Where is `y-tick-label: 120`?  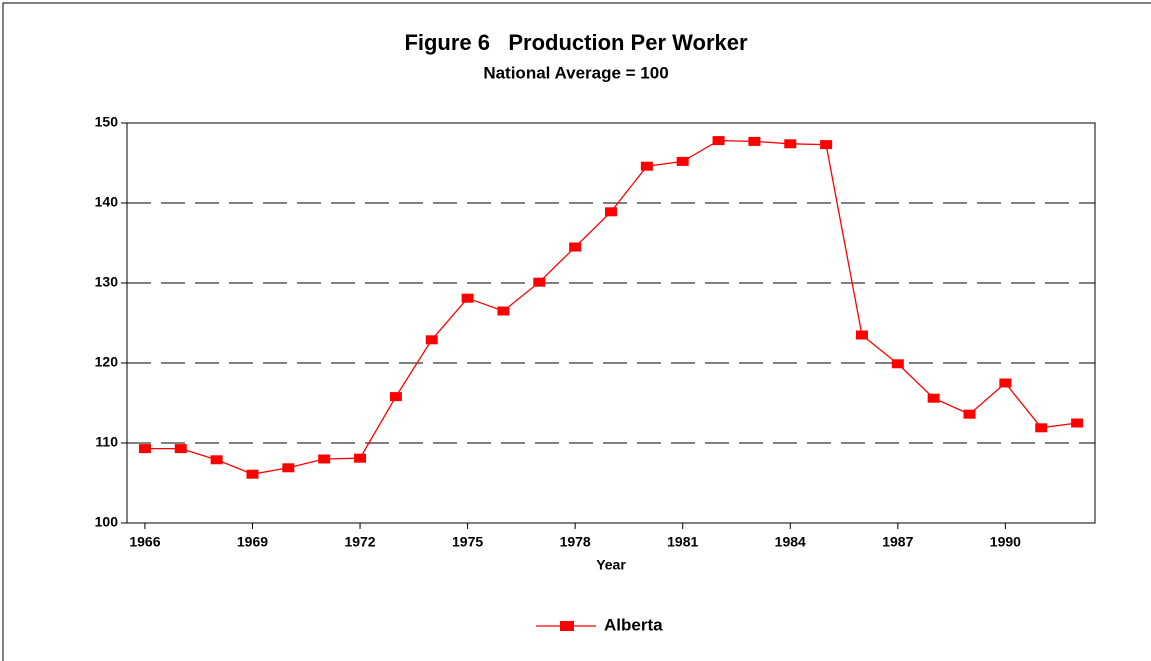 y-tick-label: 120 is located at coordinates (107, 362).